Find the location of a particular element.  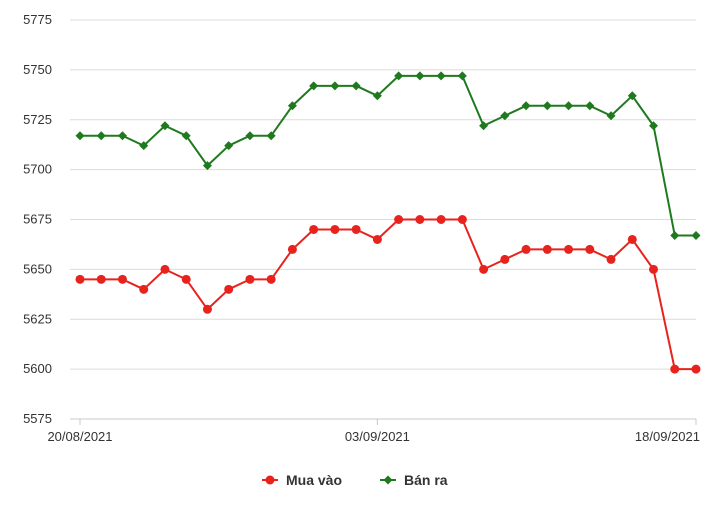

y-tick-label: 5775 is located at coordinates (37, 19).